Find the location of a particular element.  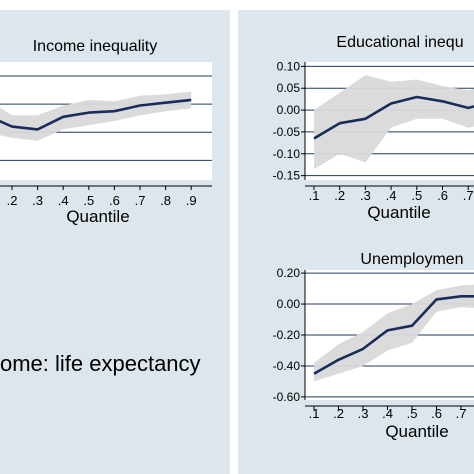

x-tick-label: .8 is located at coordinates (165, 200).